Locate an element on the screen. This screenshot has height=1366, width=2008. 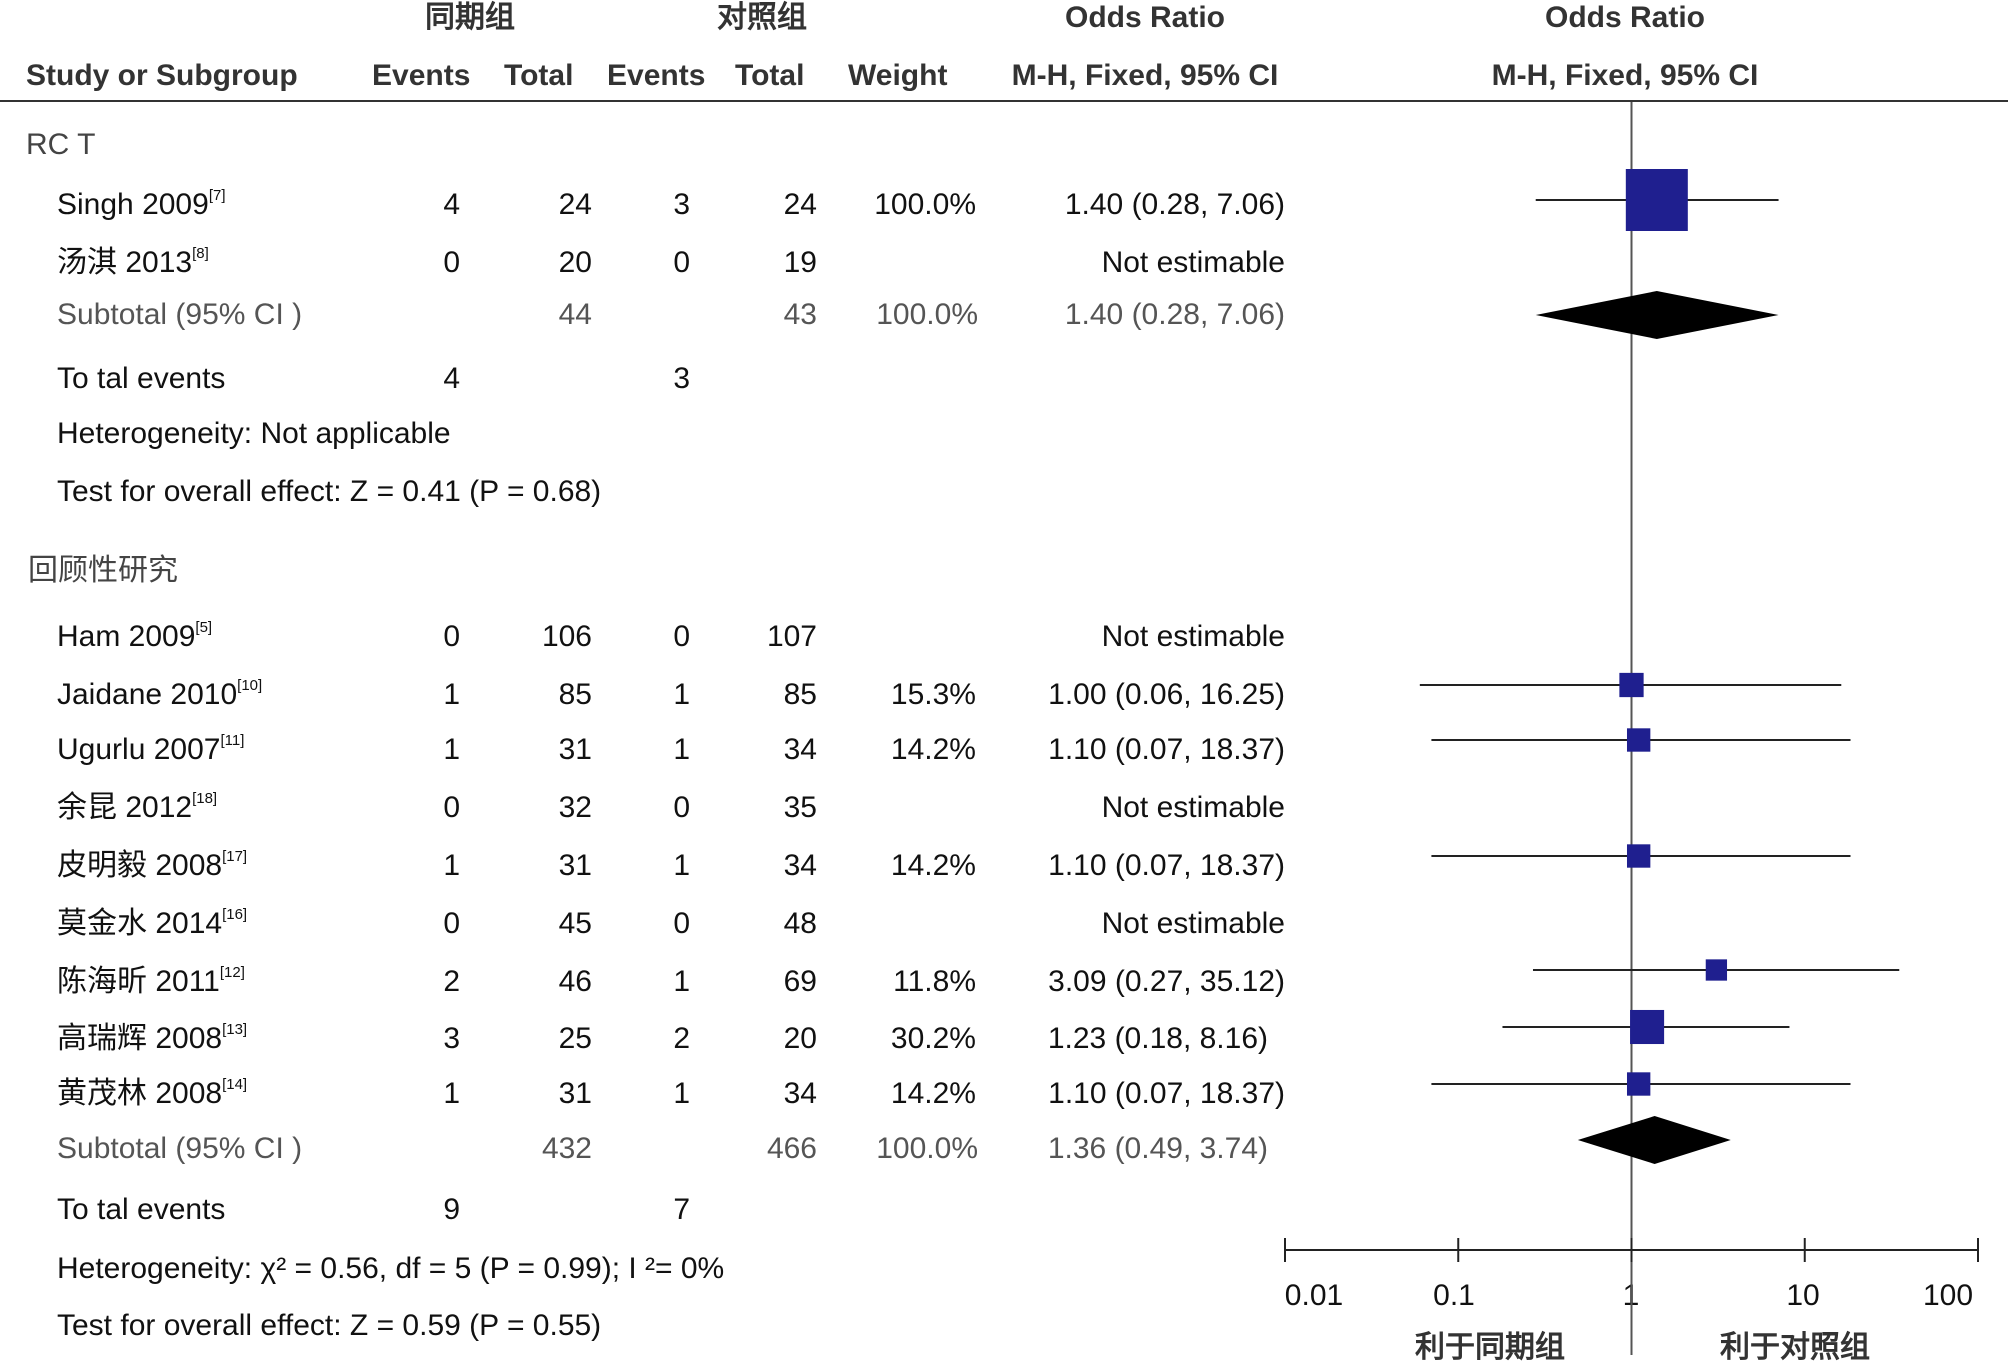
col-events-ctrl: Events is located at coordinates (656, 75).